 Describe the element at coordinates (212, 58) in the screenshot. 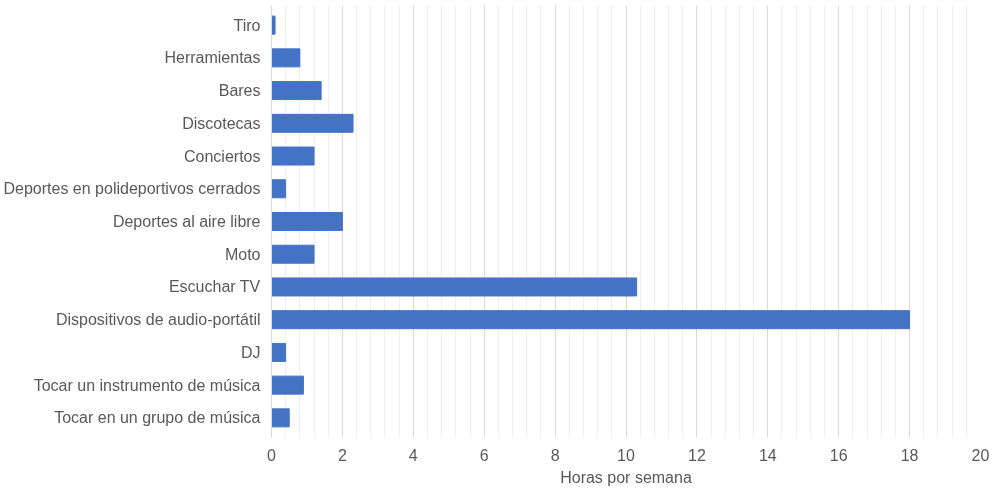

I see `y-tick-label: Herramientas` at that location.